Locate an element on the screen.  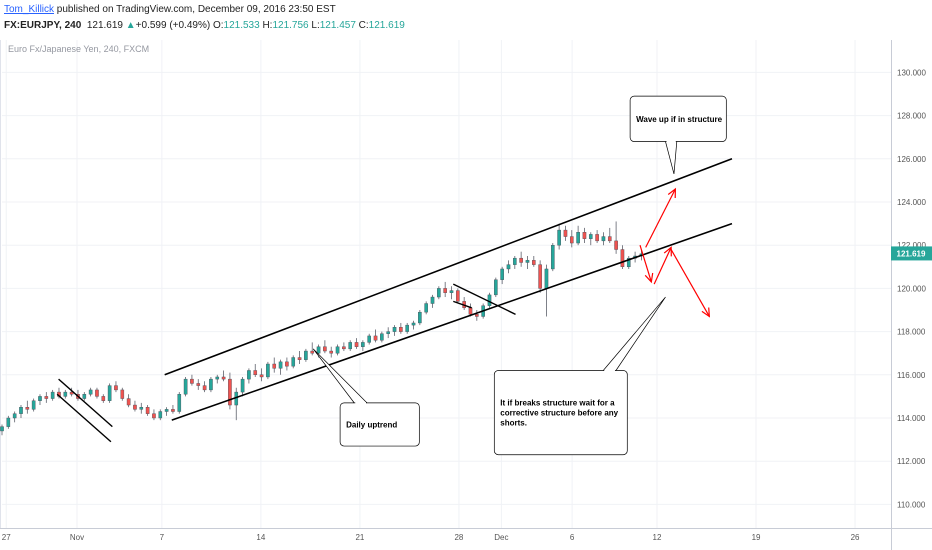
y-tick-label: 118.000 is located at coordinates (911, 332).